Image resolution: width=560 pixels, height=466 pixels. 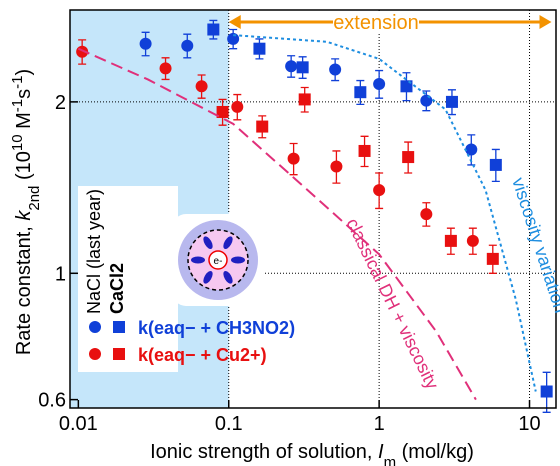 I want to click on x-tick-label: 10, so click(x=529, y=424).